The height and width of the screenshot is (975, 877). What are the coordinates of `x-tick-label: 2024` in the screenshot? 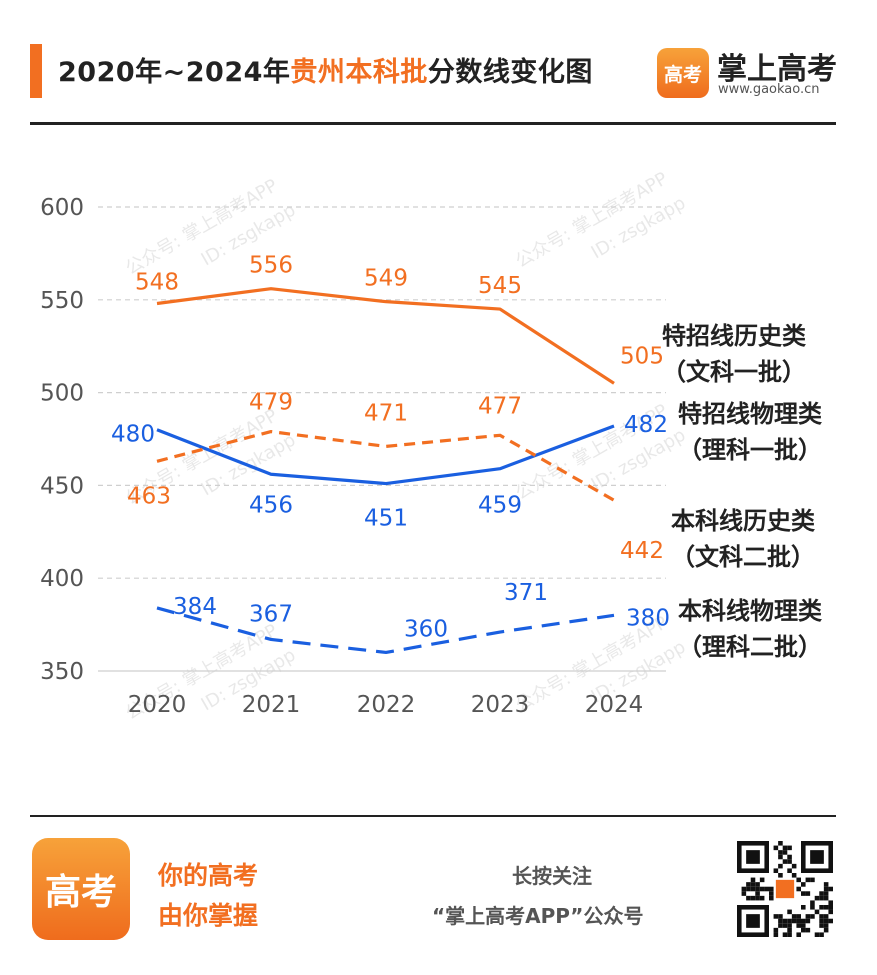 It's located at (614, 705).